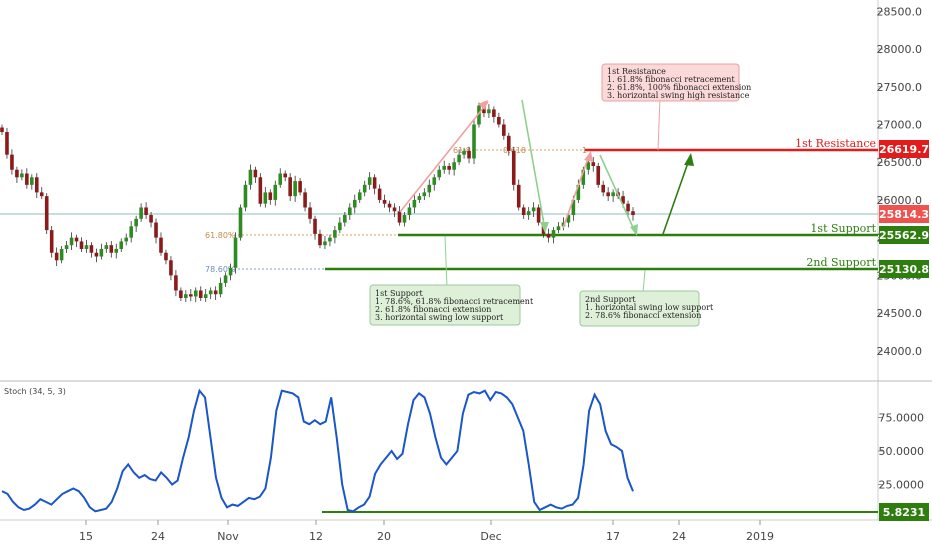  I want to click on projection-arrow, so click(676, 195).